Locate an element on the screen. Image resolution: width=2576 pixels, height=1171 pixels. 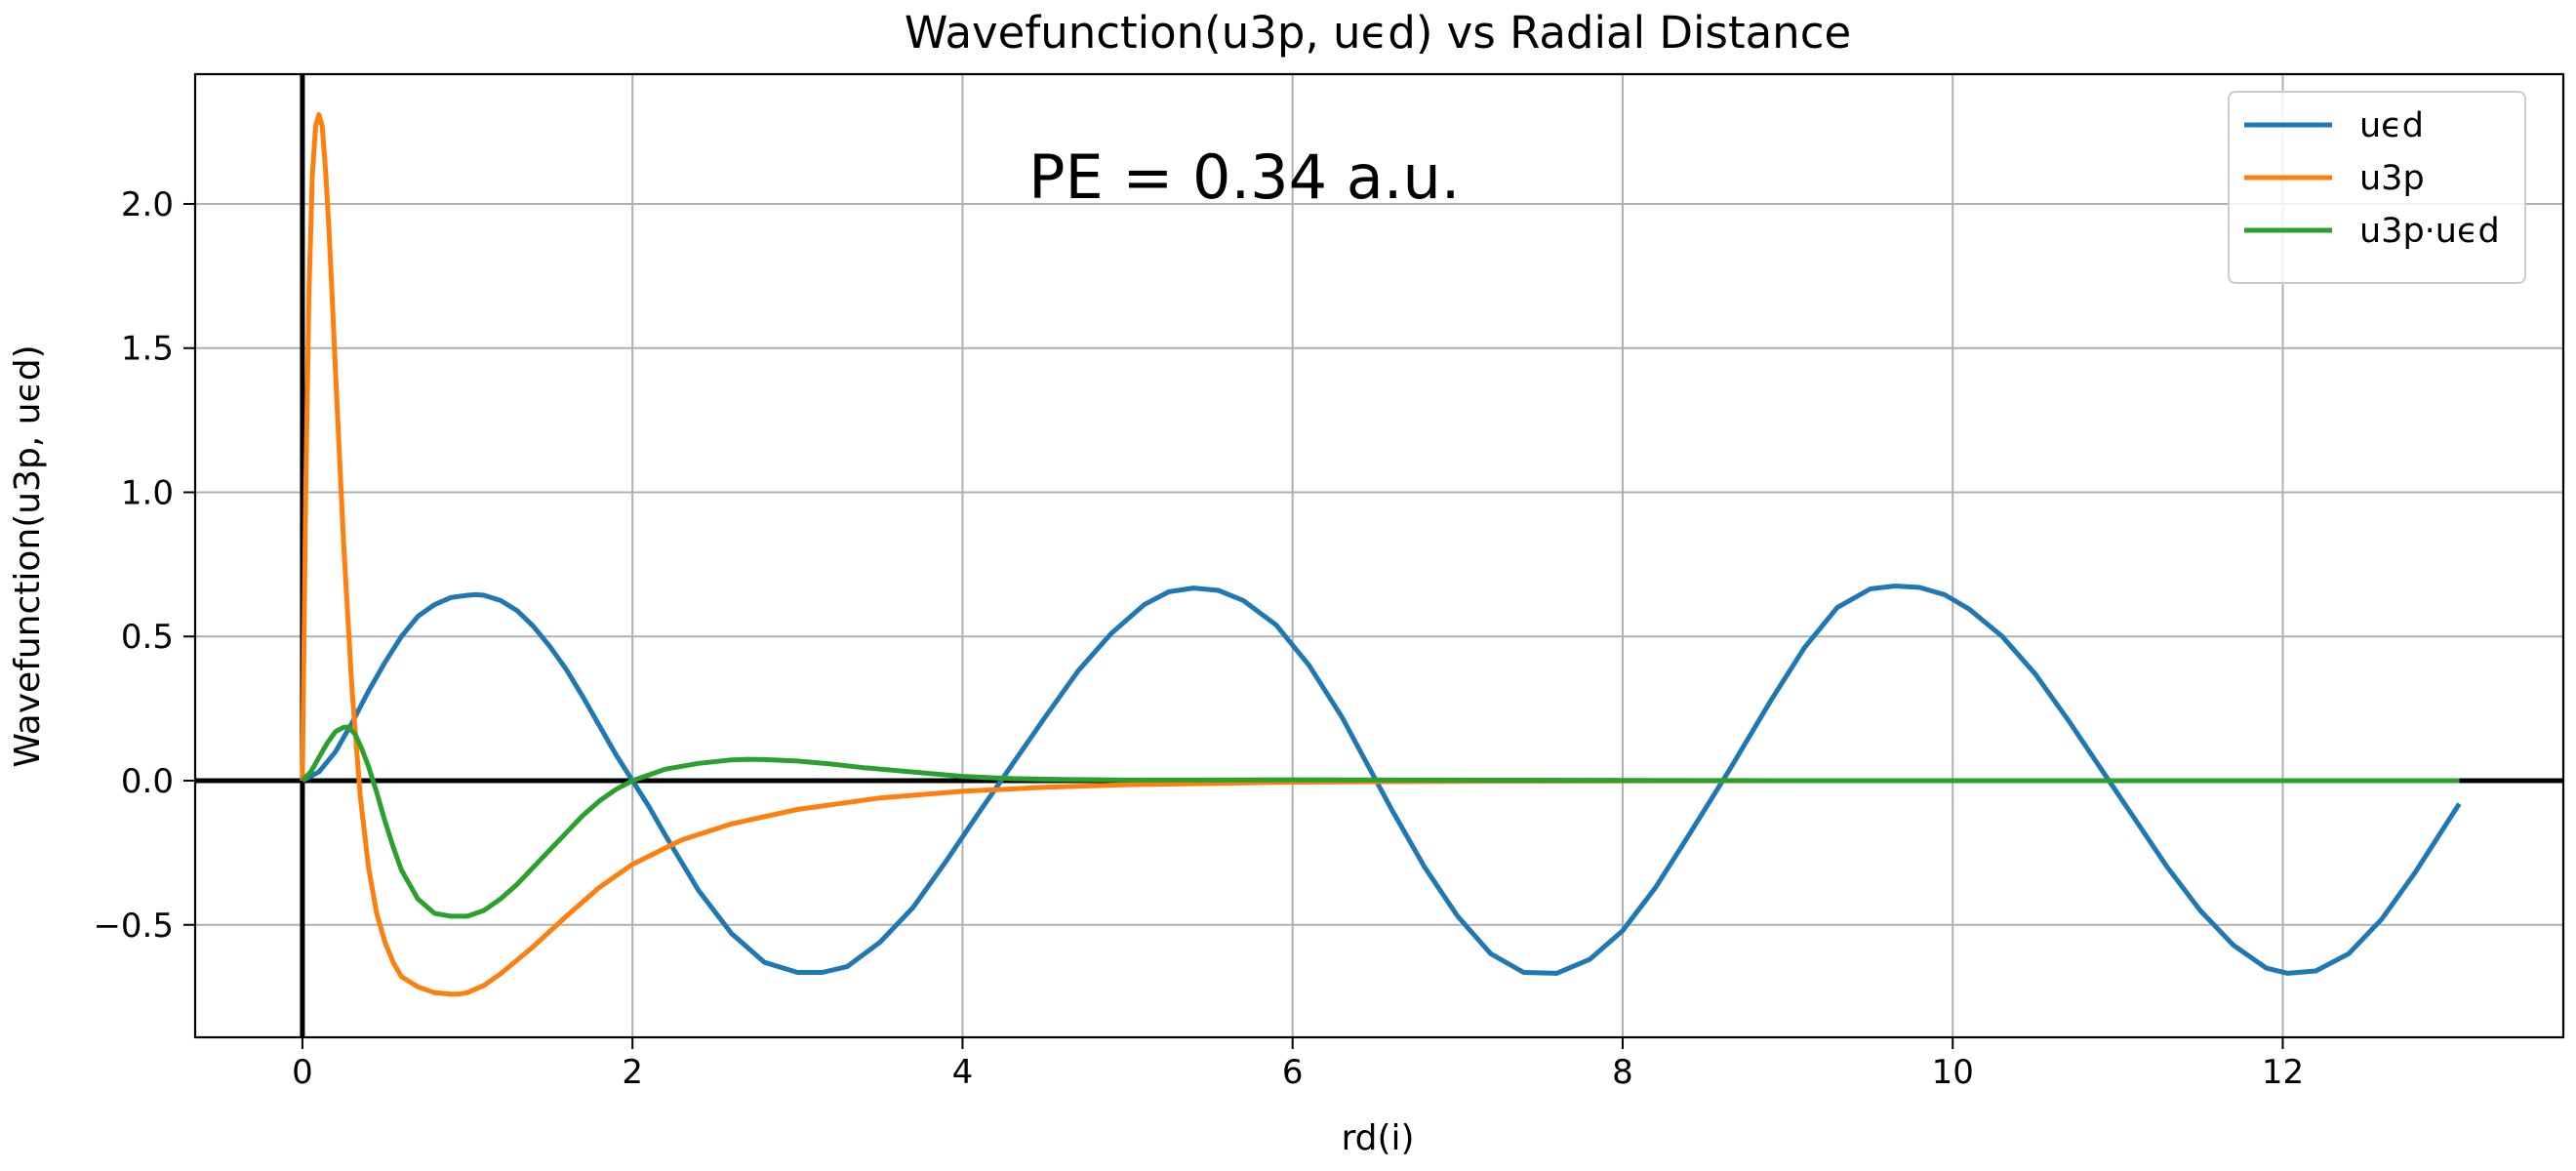
y-tick-label: 0.5 is located at coordinates (147, 637).